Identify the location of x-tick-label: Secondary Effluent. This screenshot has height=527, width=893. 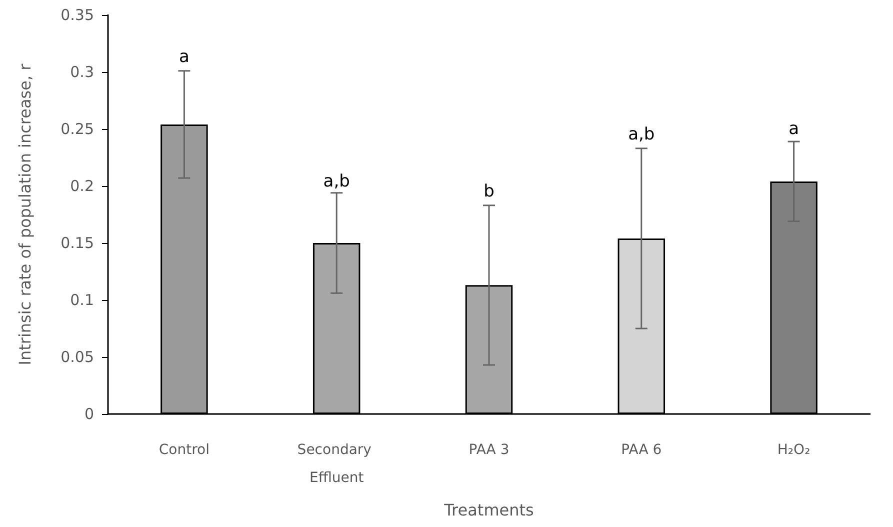
(336, 464).